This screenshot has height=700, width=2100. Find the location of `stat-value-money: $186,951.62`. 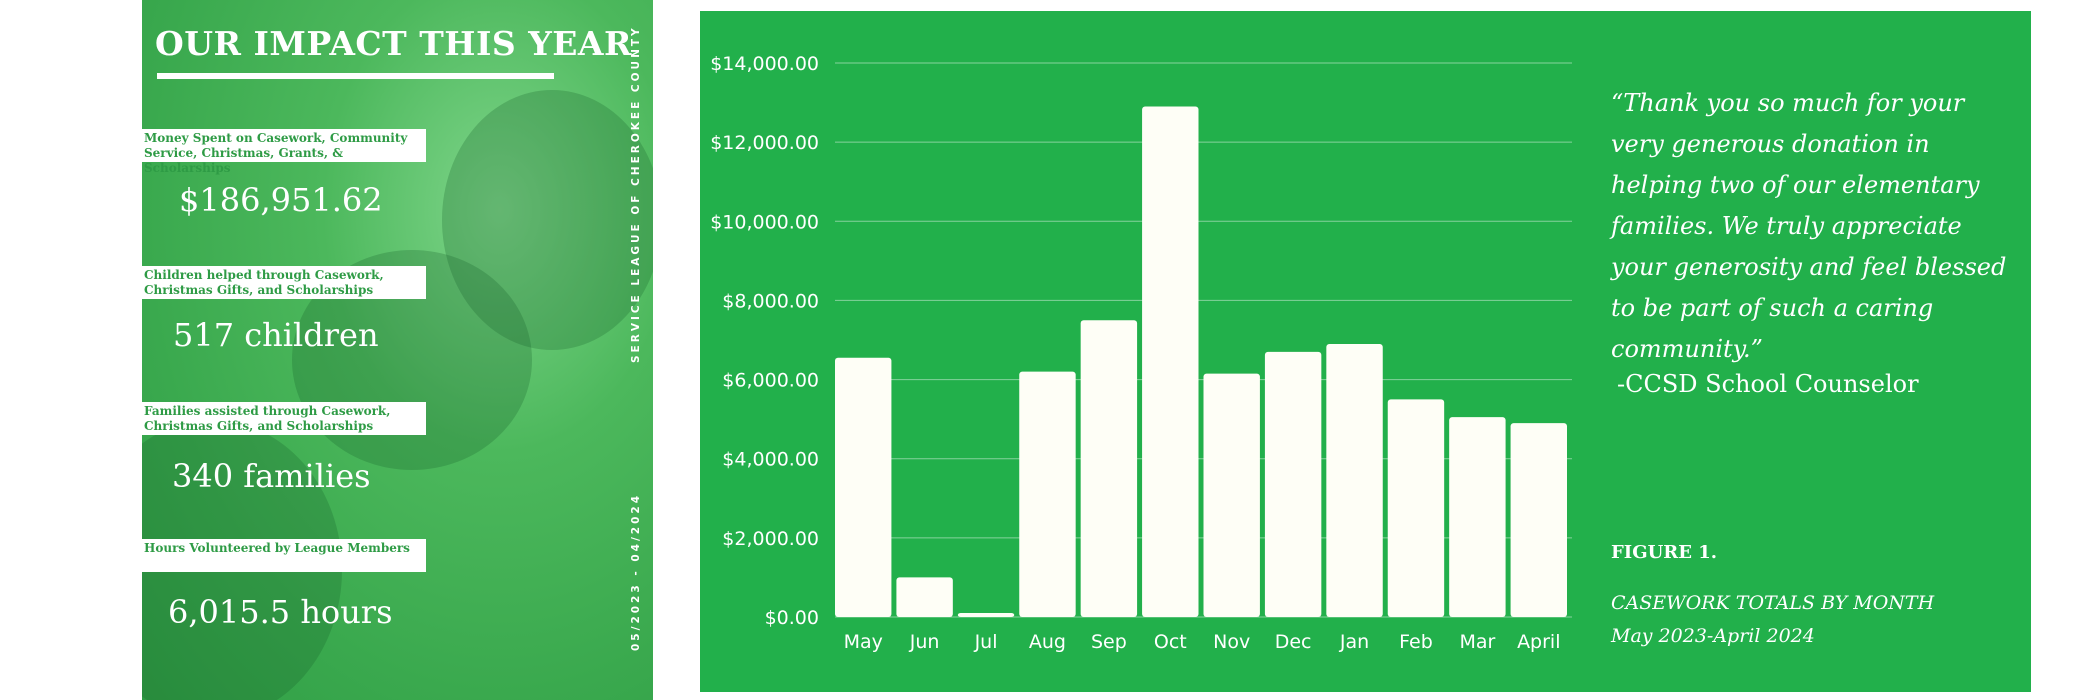

stat-value-money: $186,951.62 is located at coordinates (281, 200).